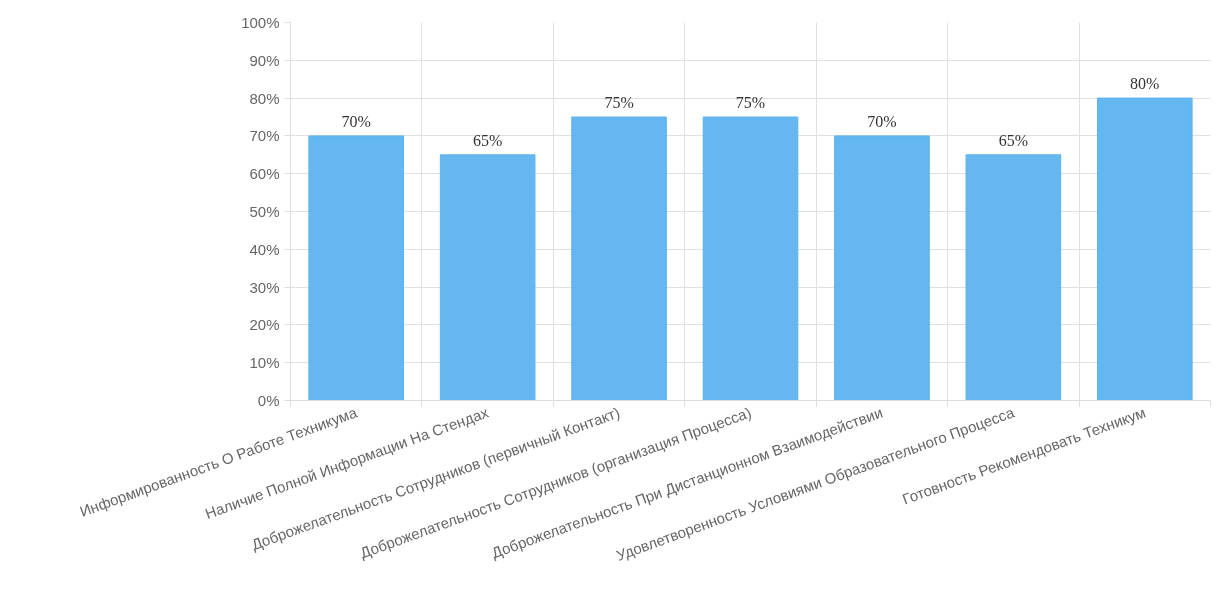 This screenshot has height=595, width=1222. What do you see at coordinates (264, 211) in the screenshot?
I see `y-tick-label: 50%` at bounding box center [264, 211].